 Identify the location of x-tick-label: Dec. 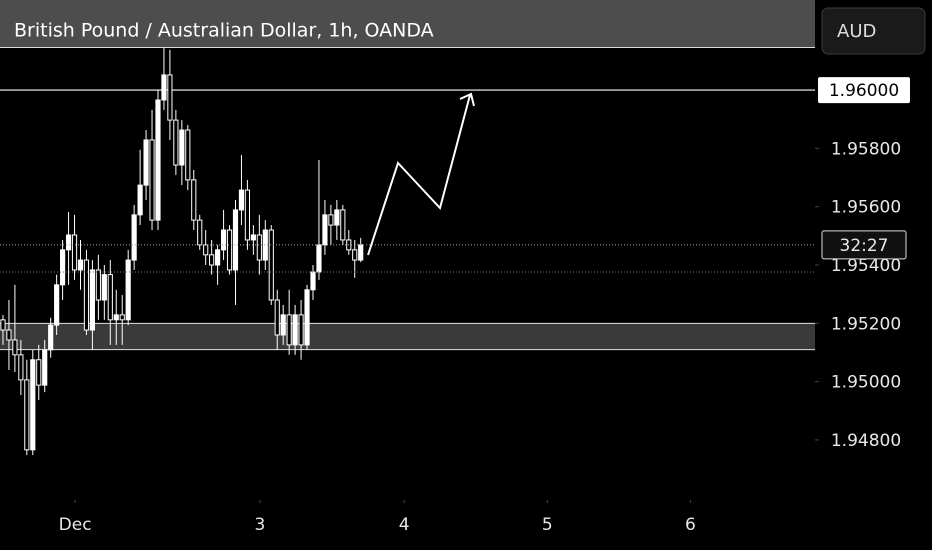
(75, 525).